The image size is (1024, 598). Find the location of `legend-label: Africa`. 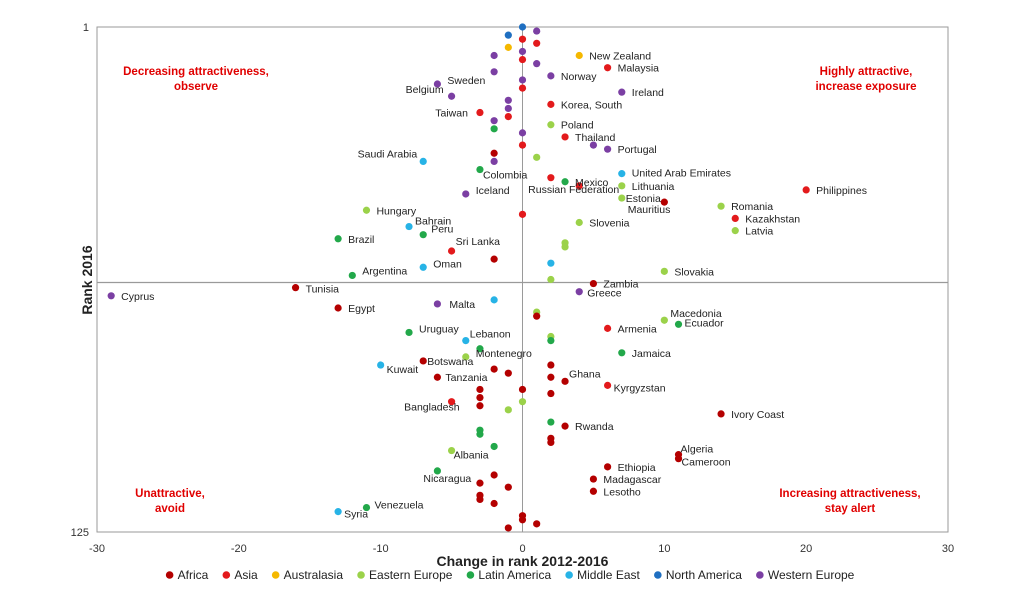

legend-label: Africa is located at coordinates (193, 575).